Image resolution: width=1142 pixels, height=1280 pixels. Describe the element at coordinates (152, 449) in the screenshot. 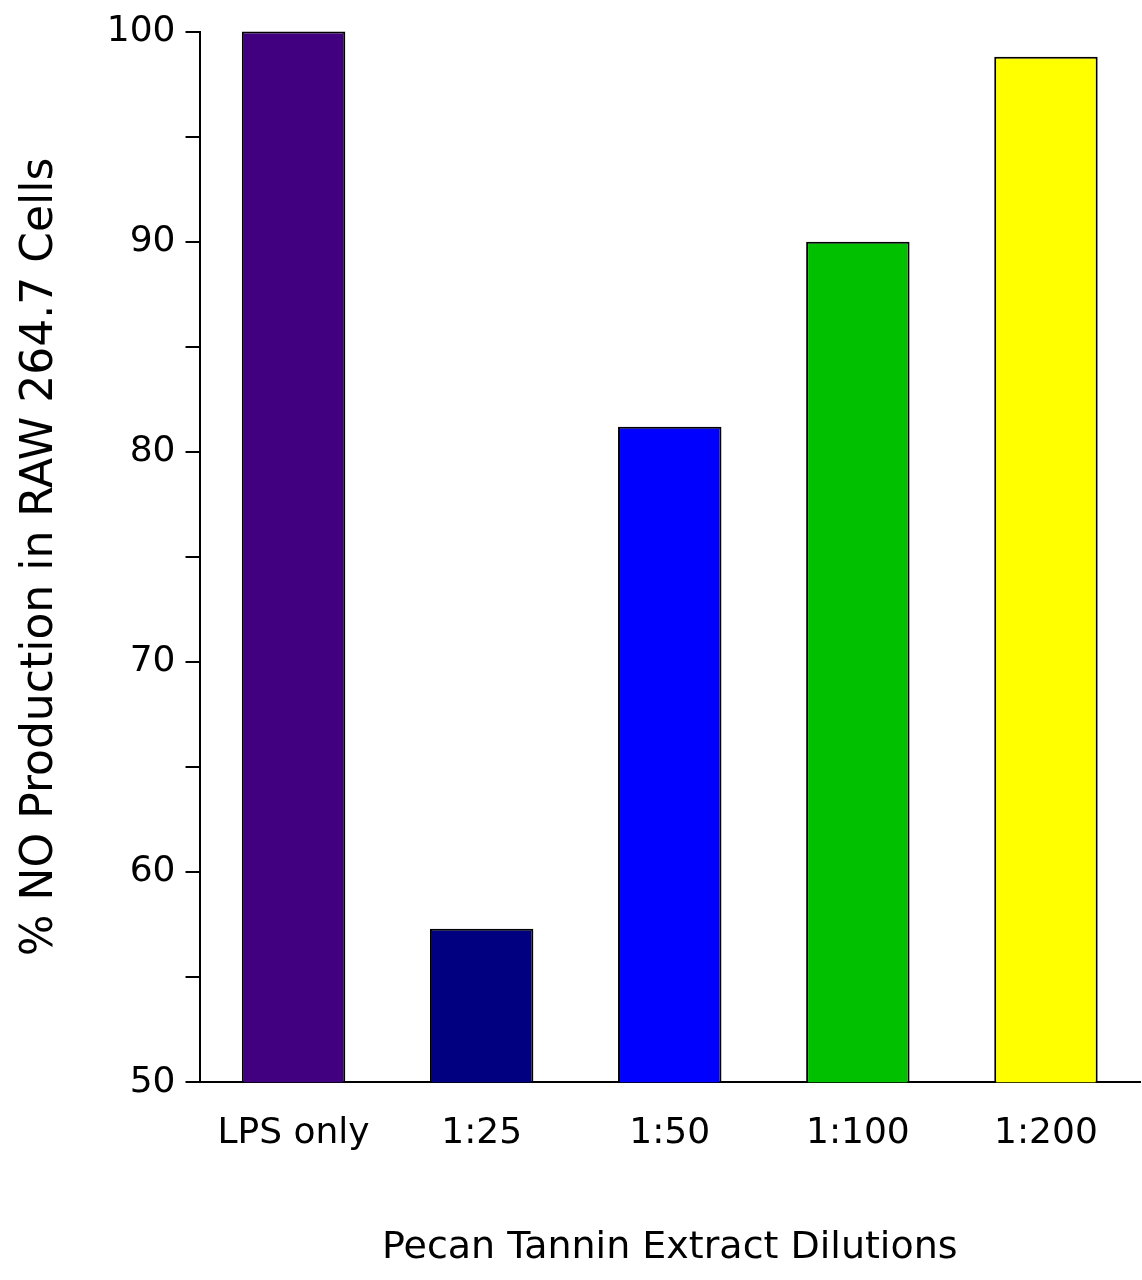

I see `y-tick-label: 80` at that location.